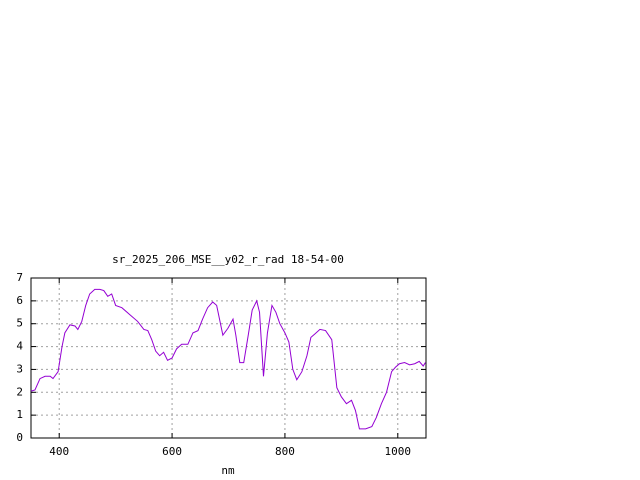  What do you see at coordinates (19, 300) in the screenshot?
I see `y-tick-label: 6` at bounding box center [19, 300].